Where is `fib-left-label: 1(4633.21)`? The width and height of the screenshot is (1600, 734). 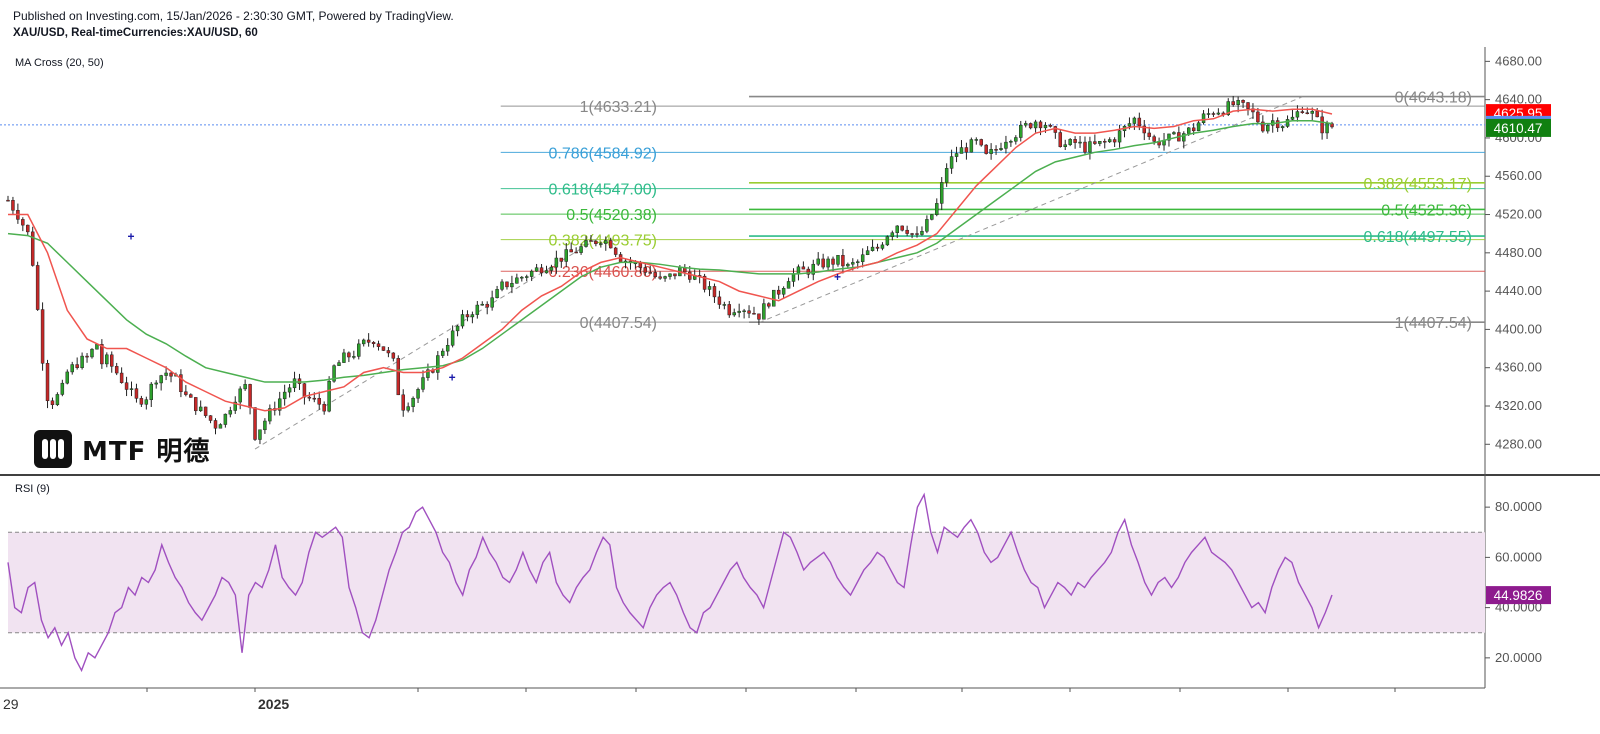
fib-left-label: 1(4633.21) is located at coordinates (618, 107).